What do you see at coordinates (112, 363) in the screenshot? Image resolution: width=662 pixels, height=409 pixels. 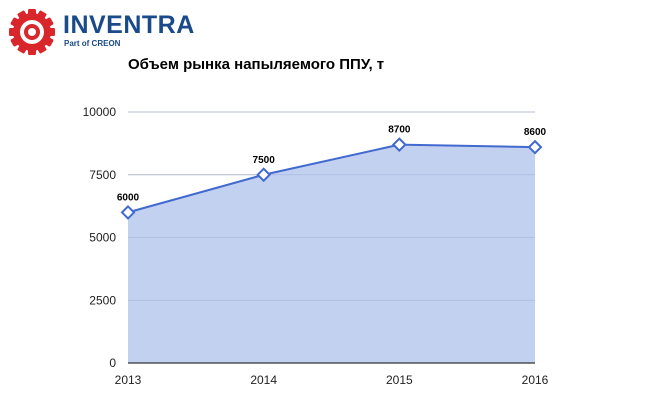 I see `y-tick-label: 0` at bounding box center [112, 363].